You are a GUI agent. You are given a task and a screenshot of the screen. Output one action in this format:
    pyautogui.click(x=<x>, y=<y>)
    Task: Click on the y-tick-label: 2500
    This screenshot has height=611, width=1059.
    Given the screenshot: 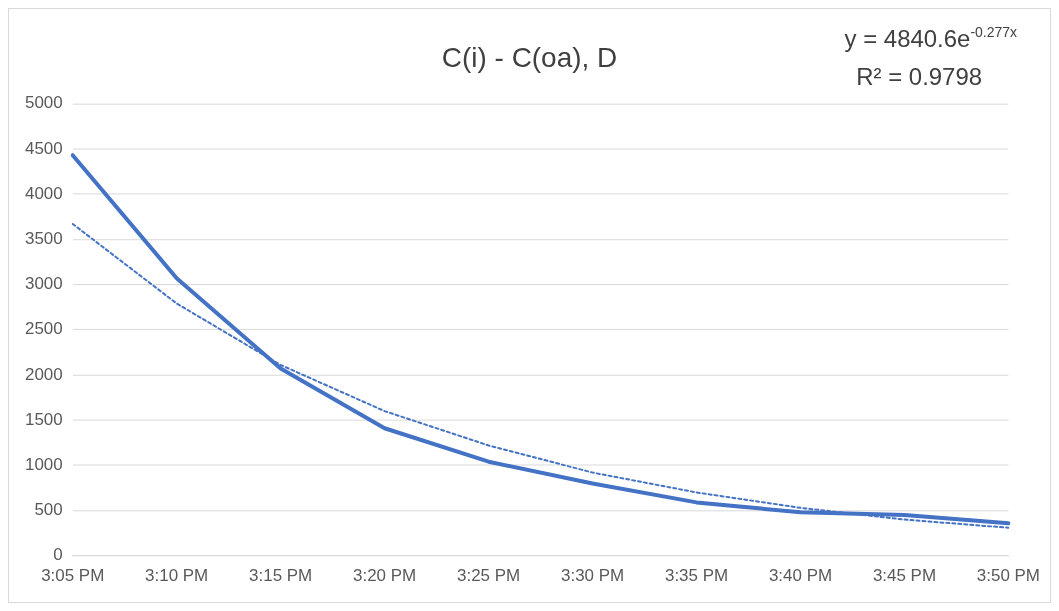 What is the action you would take?
    pyautogui.click(x=44, y=329)
    